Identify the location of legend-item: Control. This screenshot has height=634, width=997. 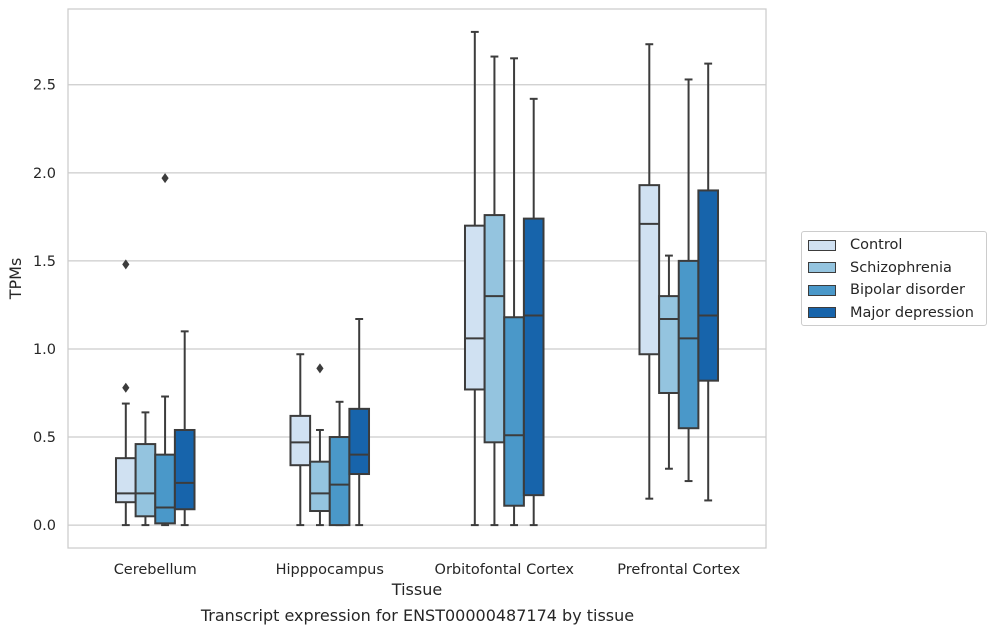
(855, 245).